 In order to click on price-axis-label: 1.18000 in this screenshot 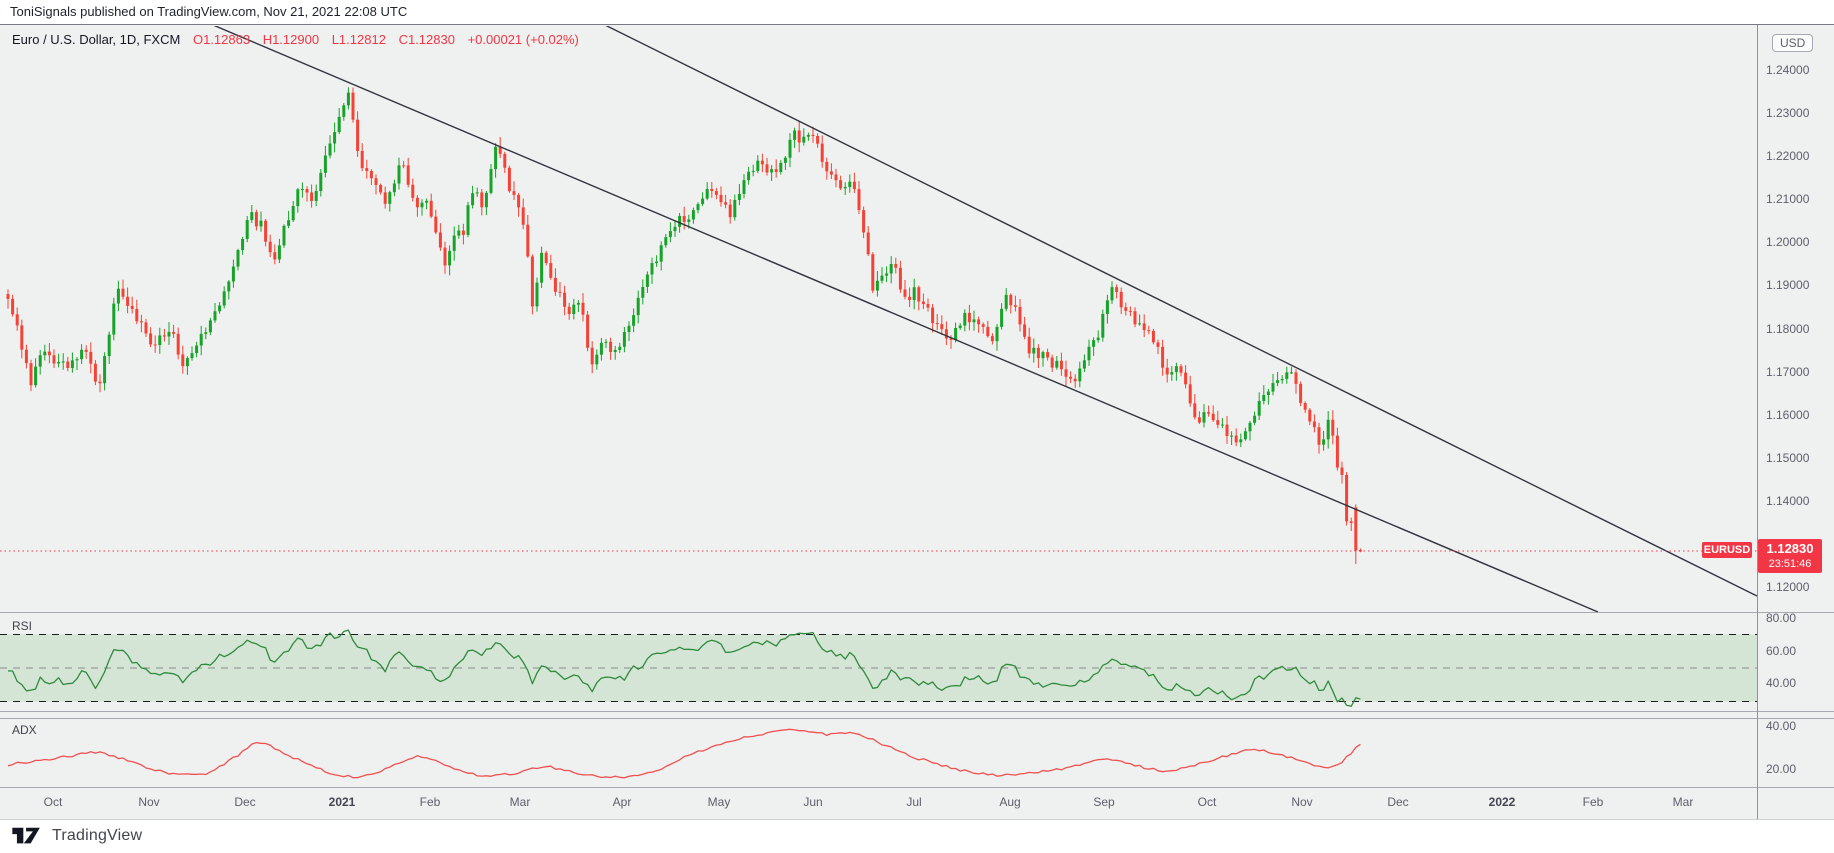, I will do `click(1788, 329)`.